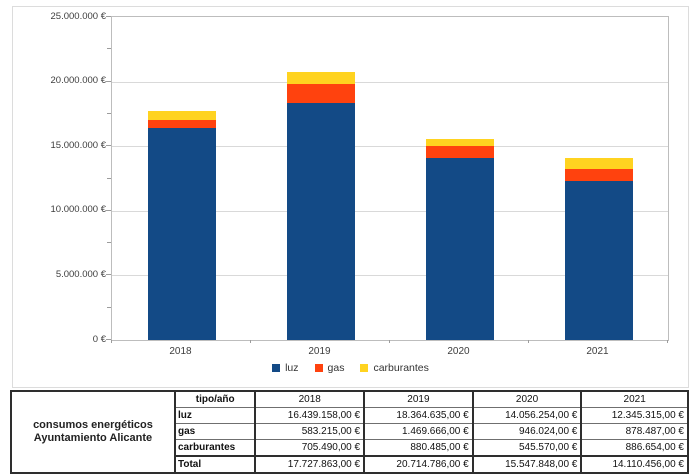 This screenshot has width=690, height=475. I want to click on cell-luz-2019: 18.364.635,00 €, so click(418, 415).